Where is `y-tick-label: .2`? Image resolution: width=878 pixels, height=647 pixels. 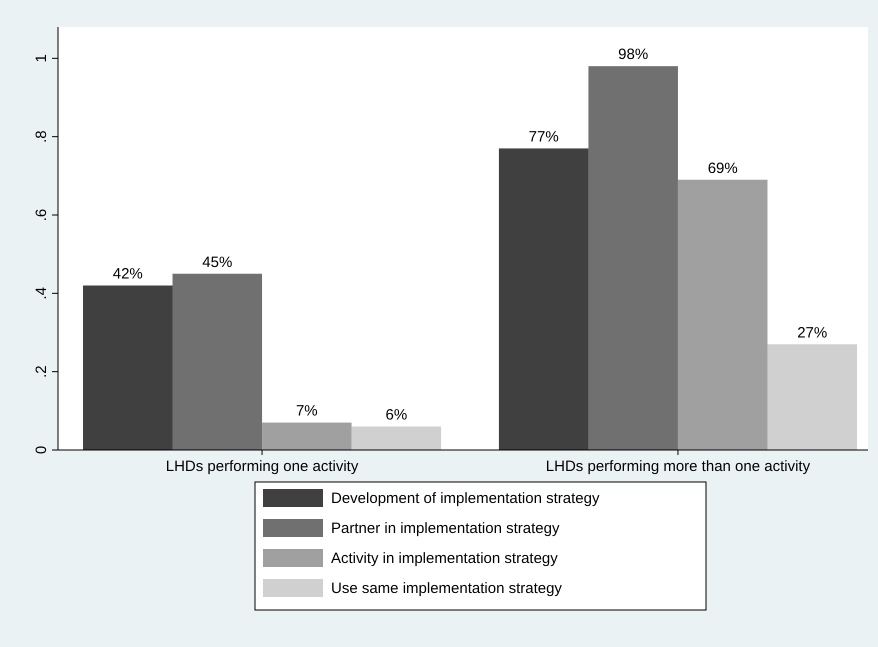
y-tick-label: .2 is located at coordinates (41, 371).